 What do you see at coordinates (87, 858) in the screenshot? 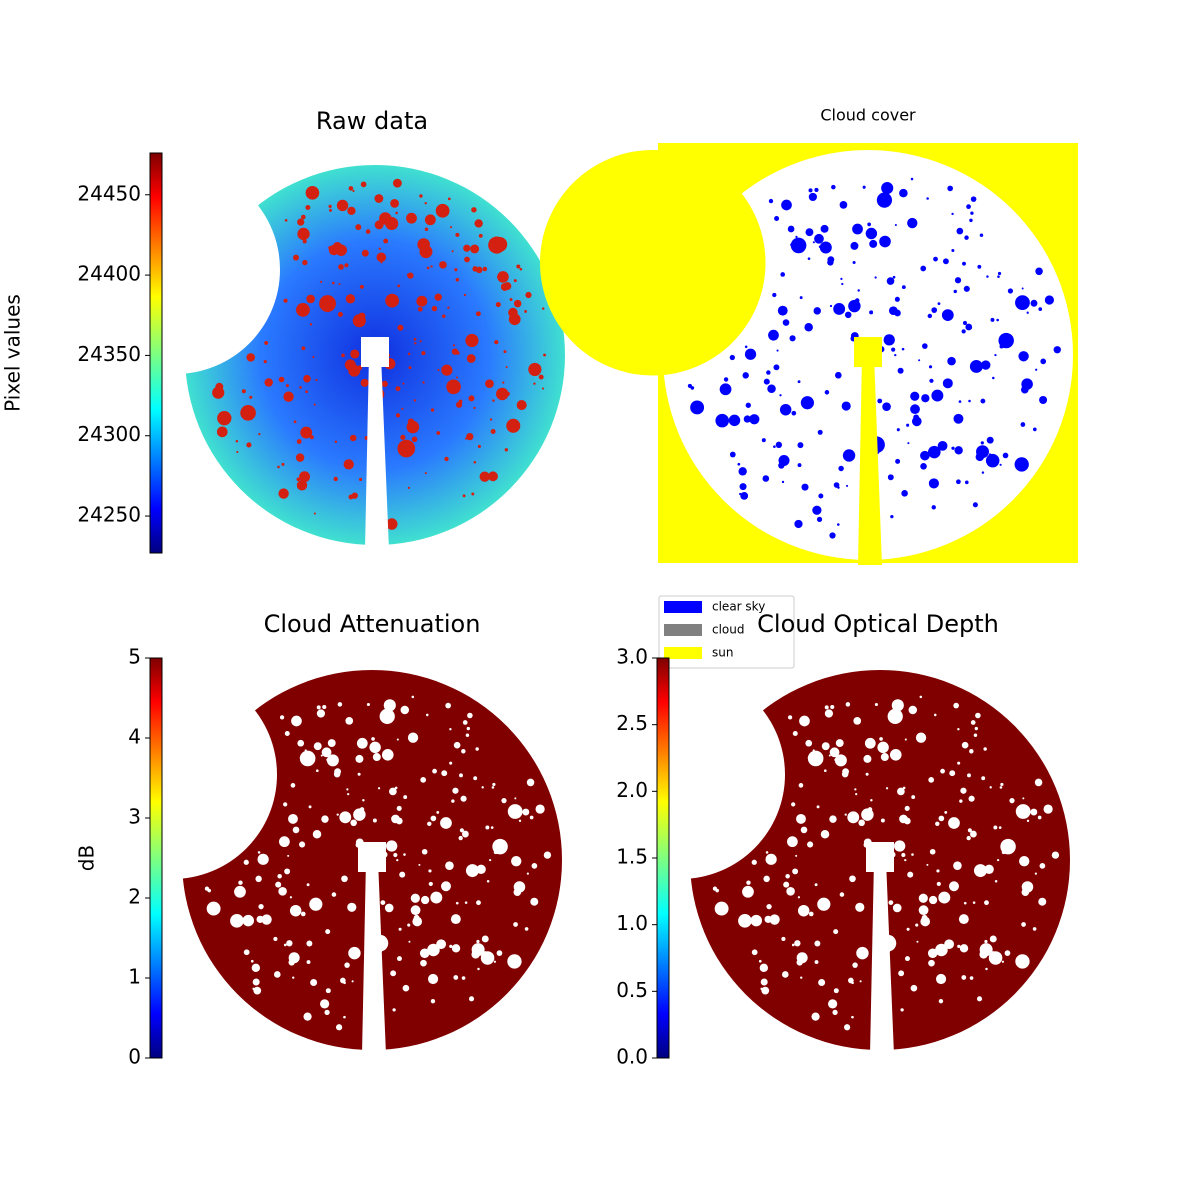
I see `colorbar-label: dB` at bounding box center [87, 858].